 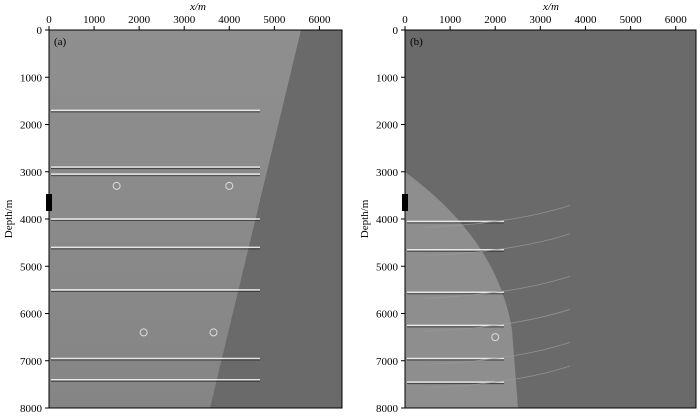 I want to click on panel-b-y-title: Depth/m, so click(x=365, y=218).